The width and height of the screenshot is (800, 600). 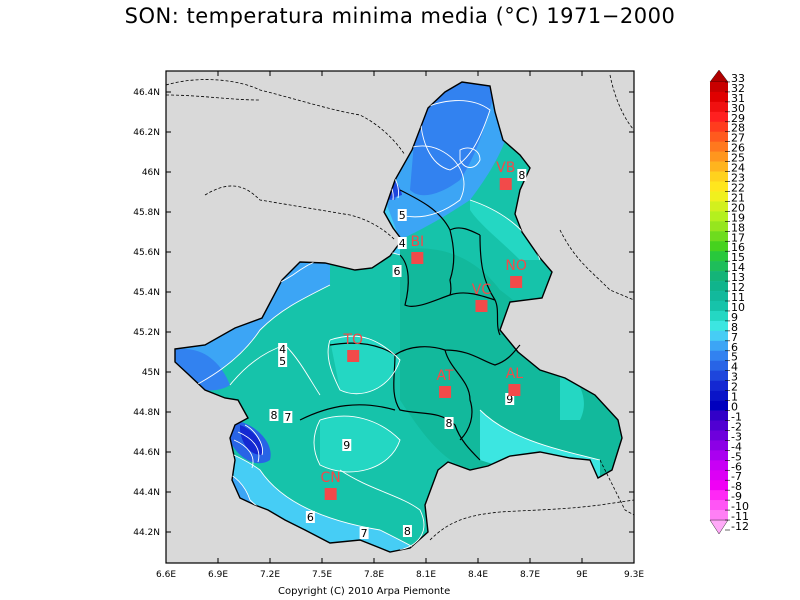 What do you see at coordinates (424, 330) in the screenshot?
I see `city-markers: VB BI NO VC TO AT AL CN` at bounding box center [424, 330].